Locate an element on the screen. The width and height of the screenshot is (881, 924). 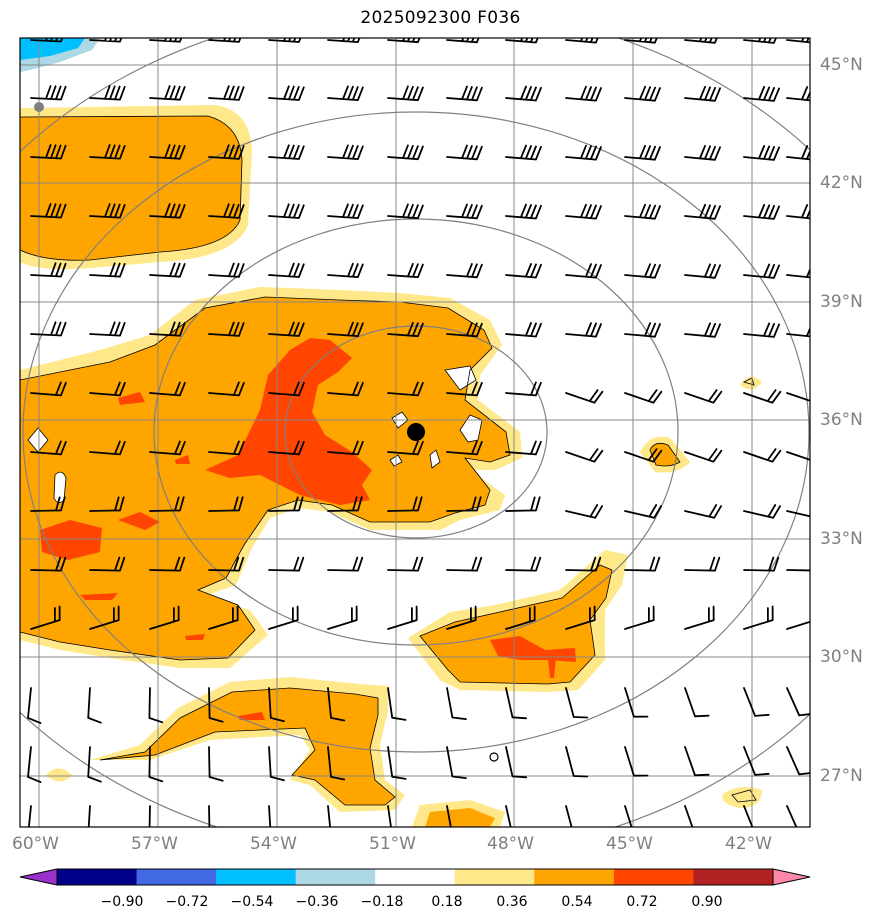
colorbar-extend-high is located at coordinates (791, 877).